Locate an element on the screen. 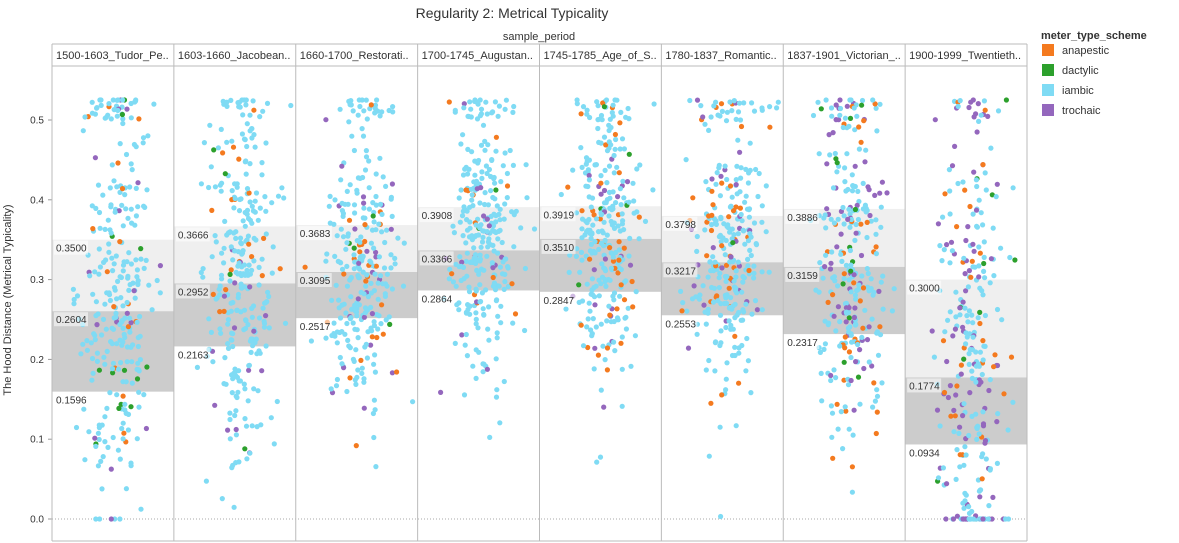 The image size is (1179, 543). band-value-label: 0.3500 is located at coordinates (71, 249).